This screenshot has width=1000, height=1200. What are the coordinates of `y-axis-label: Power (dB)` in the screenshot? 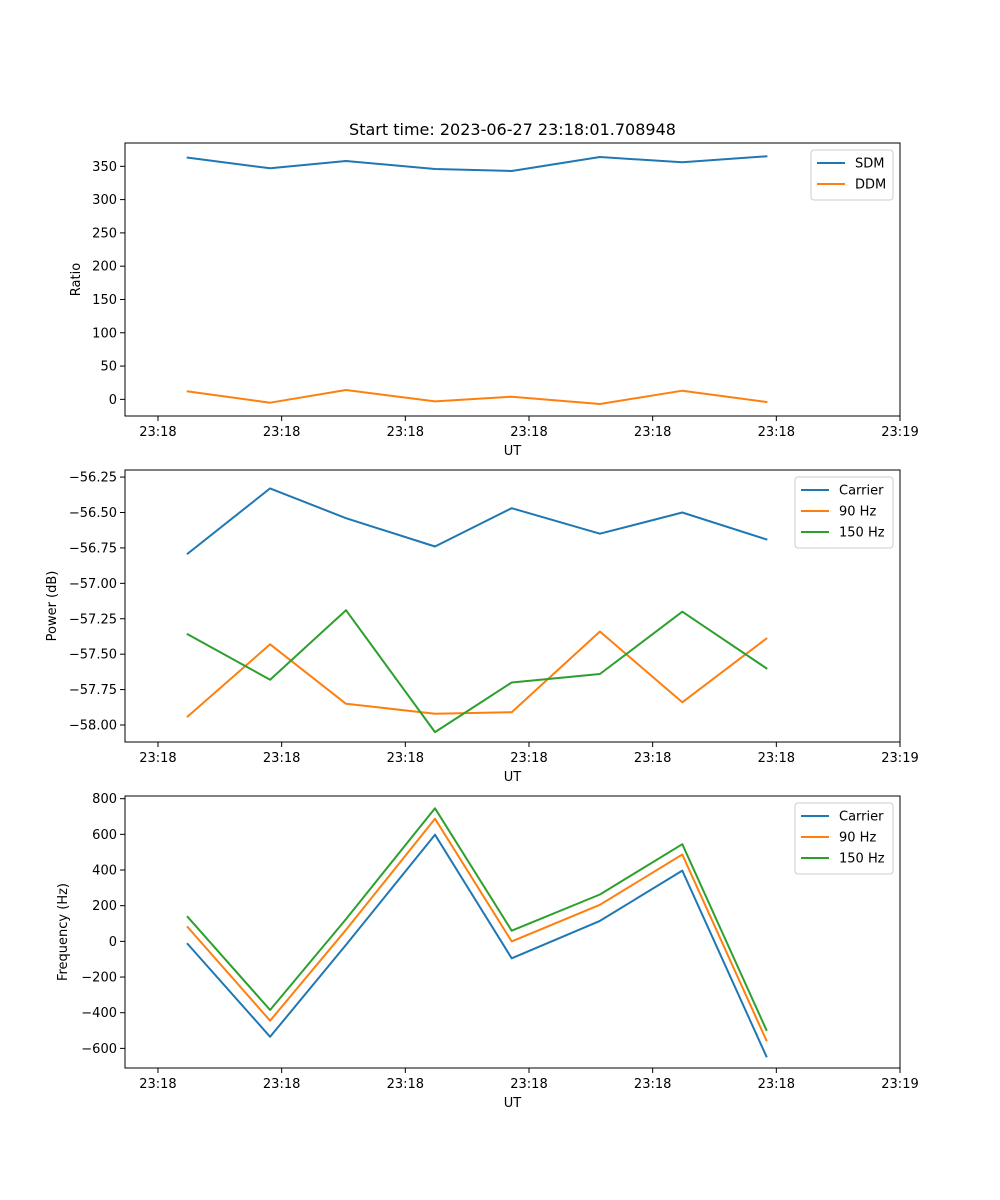 It's located at (52, 606).